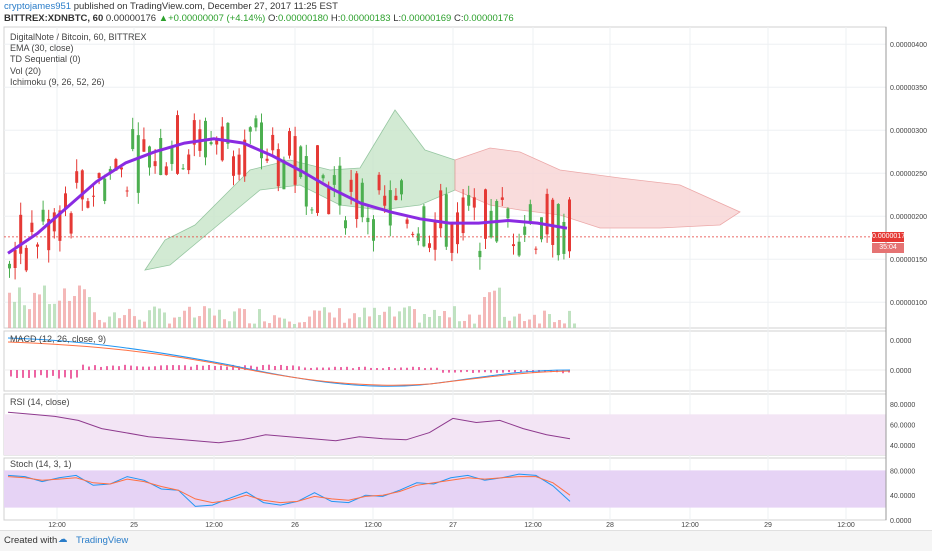  Describe the element at coordinates (26, 70) in the screenshot. I see `legend-item-vol: Vol (20)` at that location.